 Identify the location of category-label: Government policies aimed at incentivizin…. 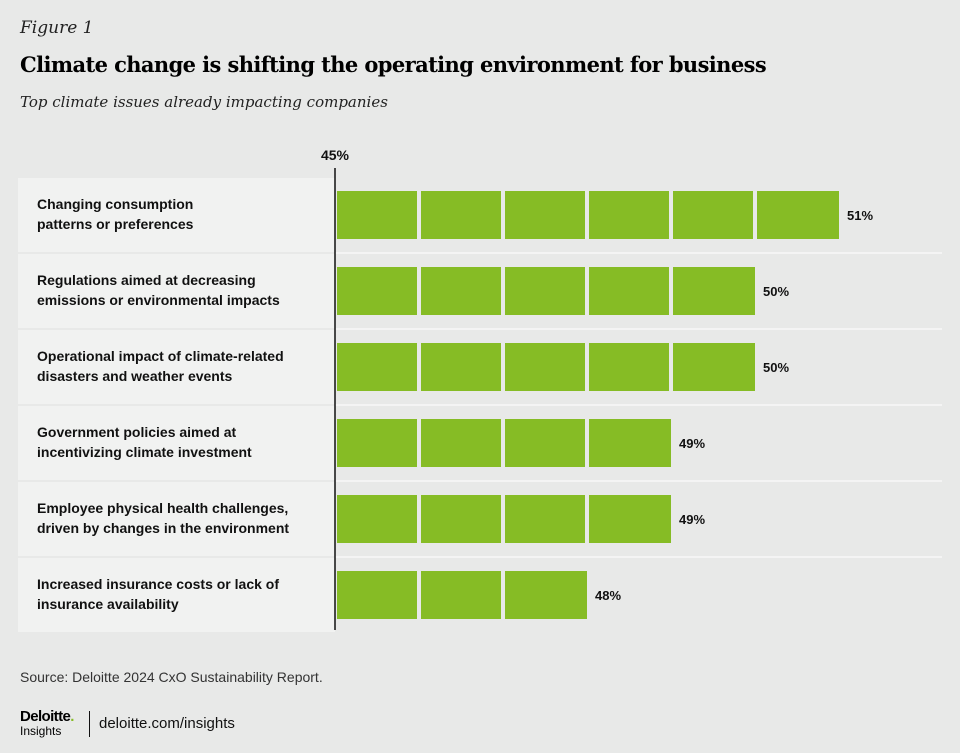
(144, 442).